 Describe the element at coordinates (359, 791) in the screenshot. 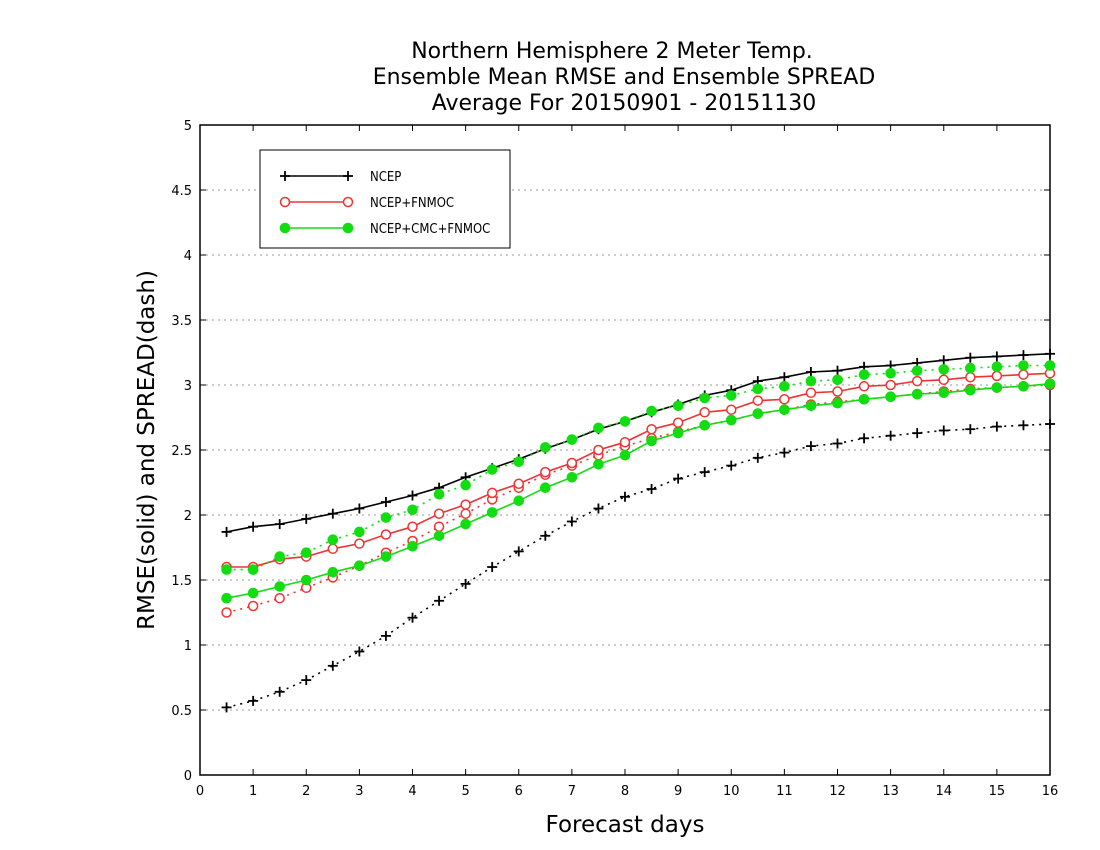

I see `x-tick-label: 3` at that location.